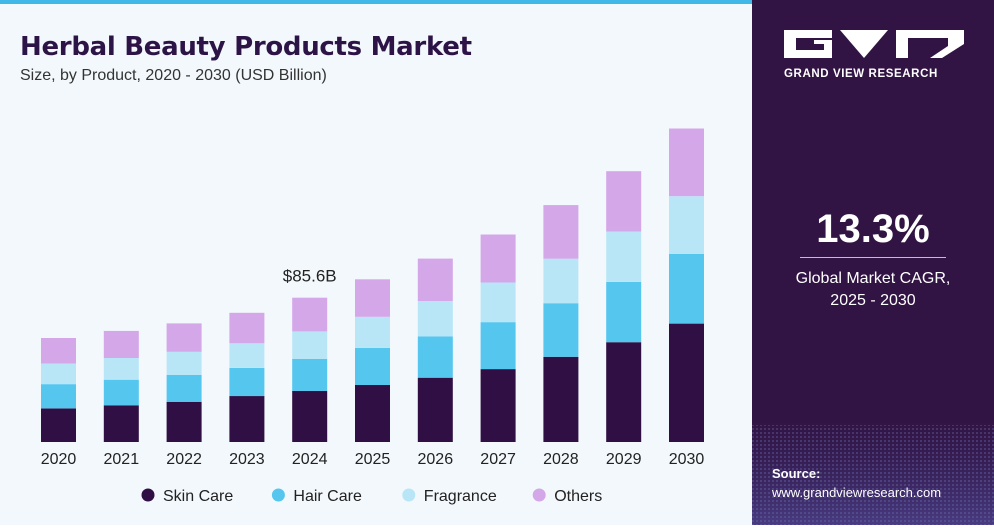 The image size is (994, 529). Describe the element at coordinates (121, 423) in the screenshot. I see `bar-skin-care-2021` at that location.